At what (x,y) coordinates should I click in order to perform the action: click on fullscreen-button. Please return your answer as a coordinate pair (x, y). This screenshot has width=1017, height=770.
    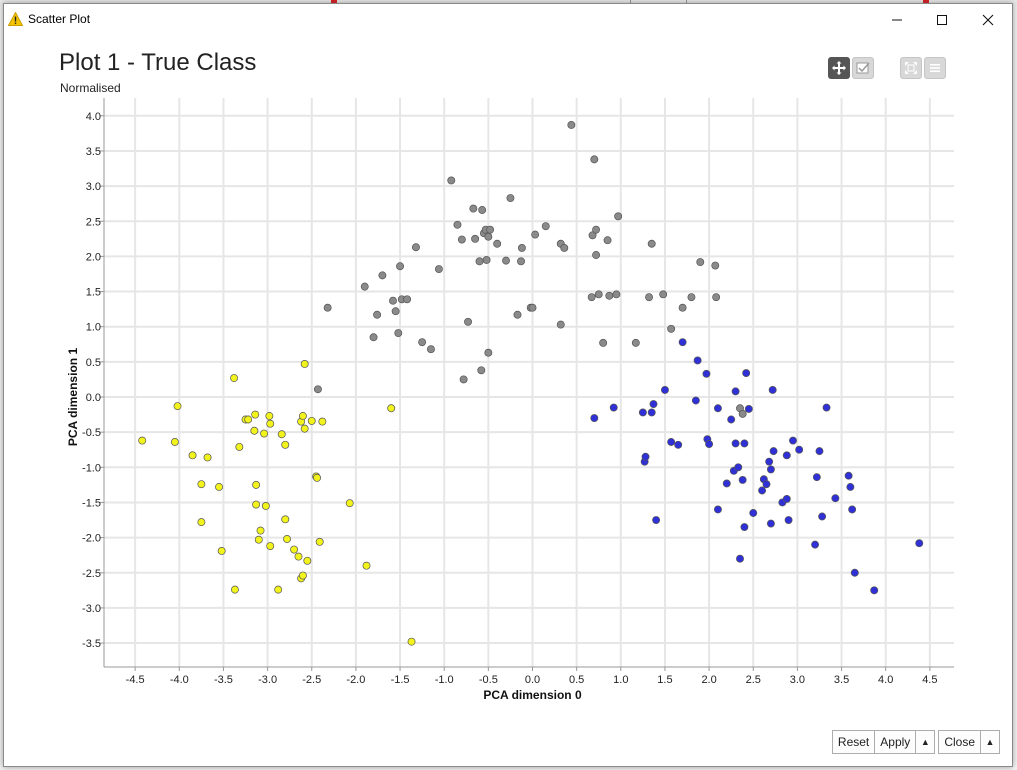
    Looking at the image, I should click on (911, 68).